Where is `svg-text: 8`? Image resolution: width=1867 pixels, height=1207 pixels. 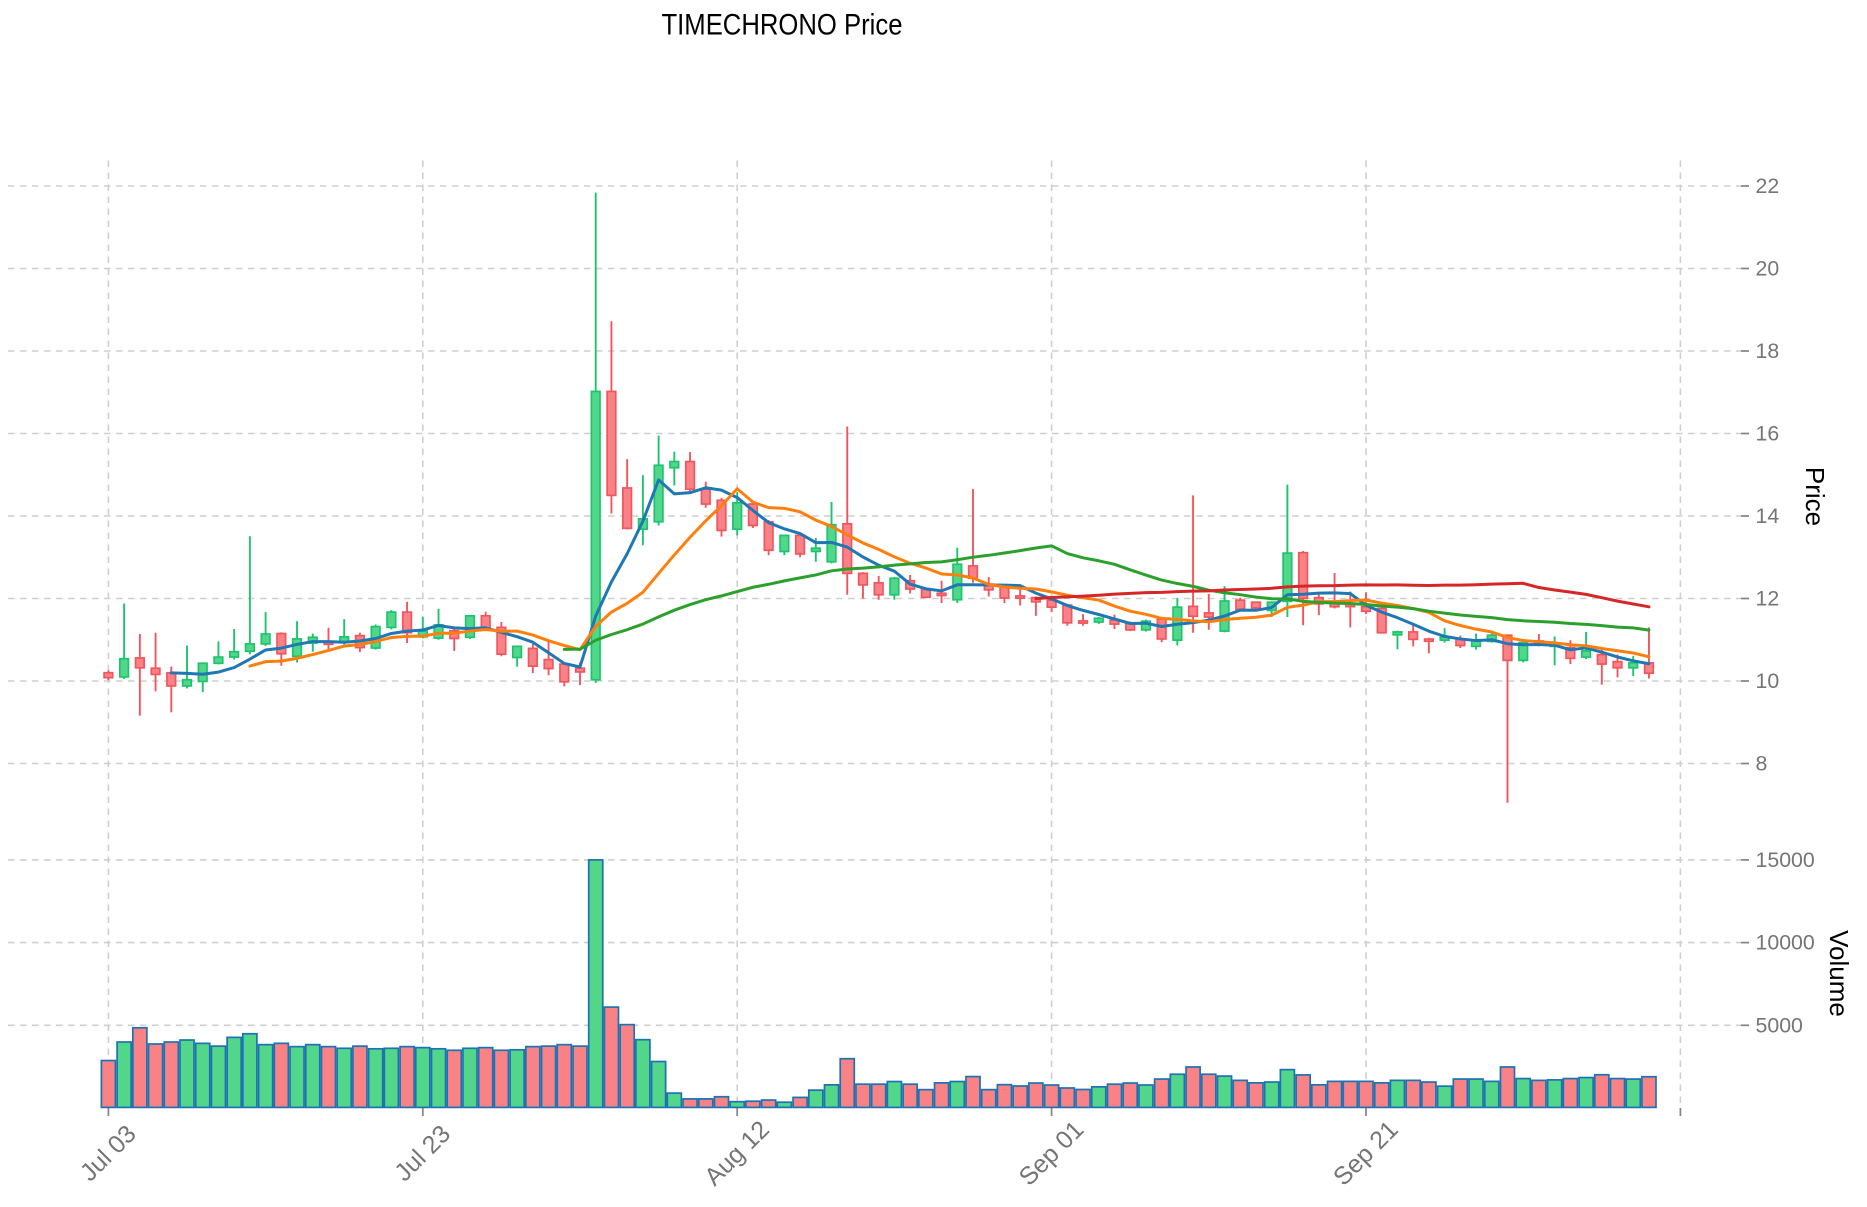
svg-text: 8 is located at coordinates (1762, 764).